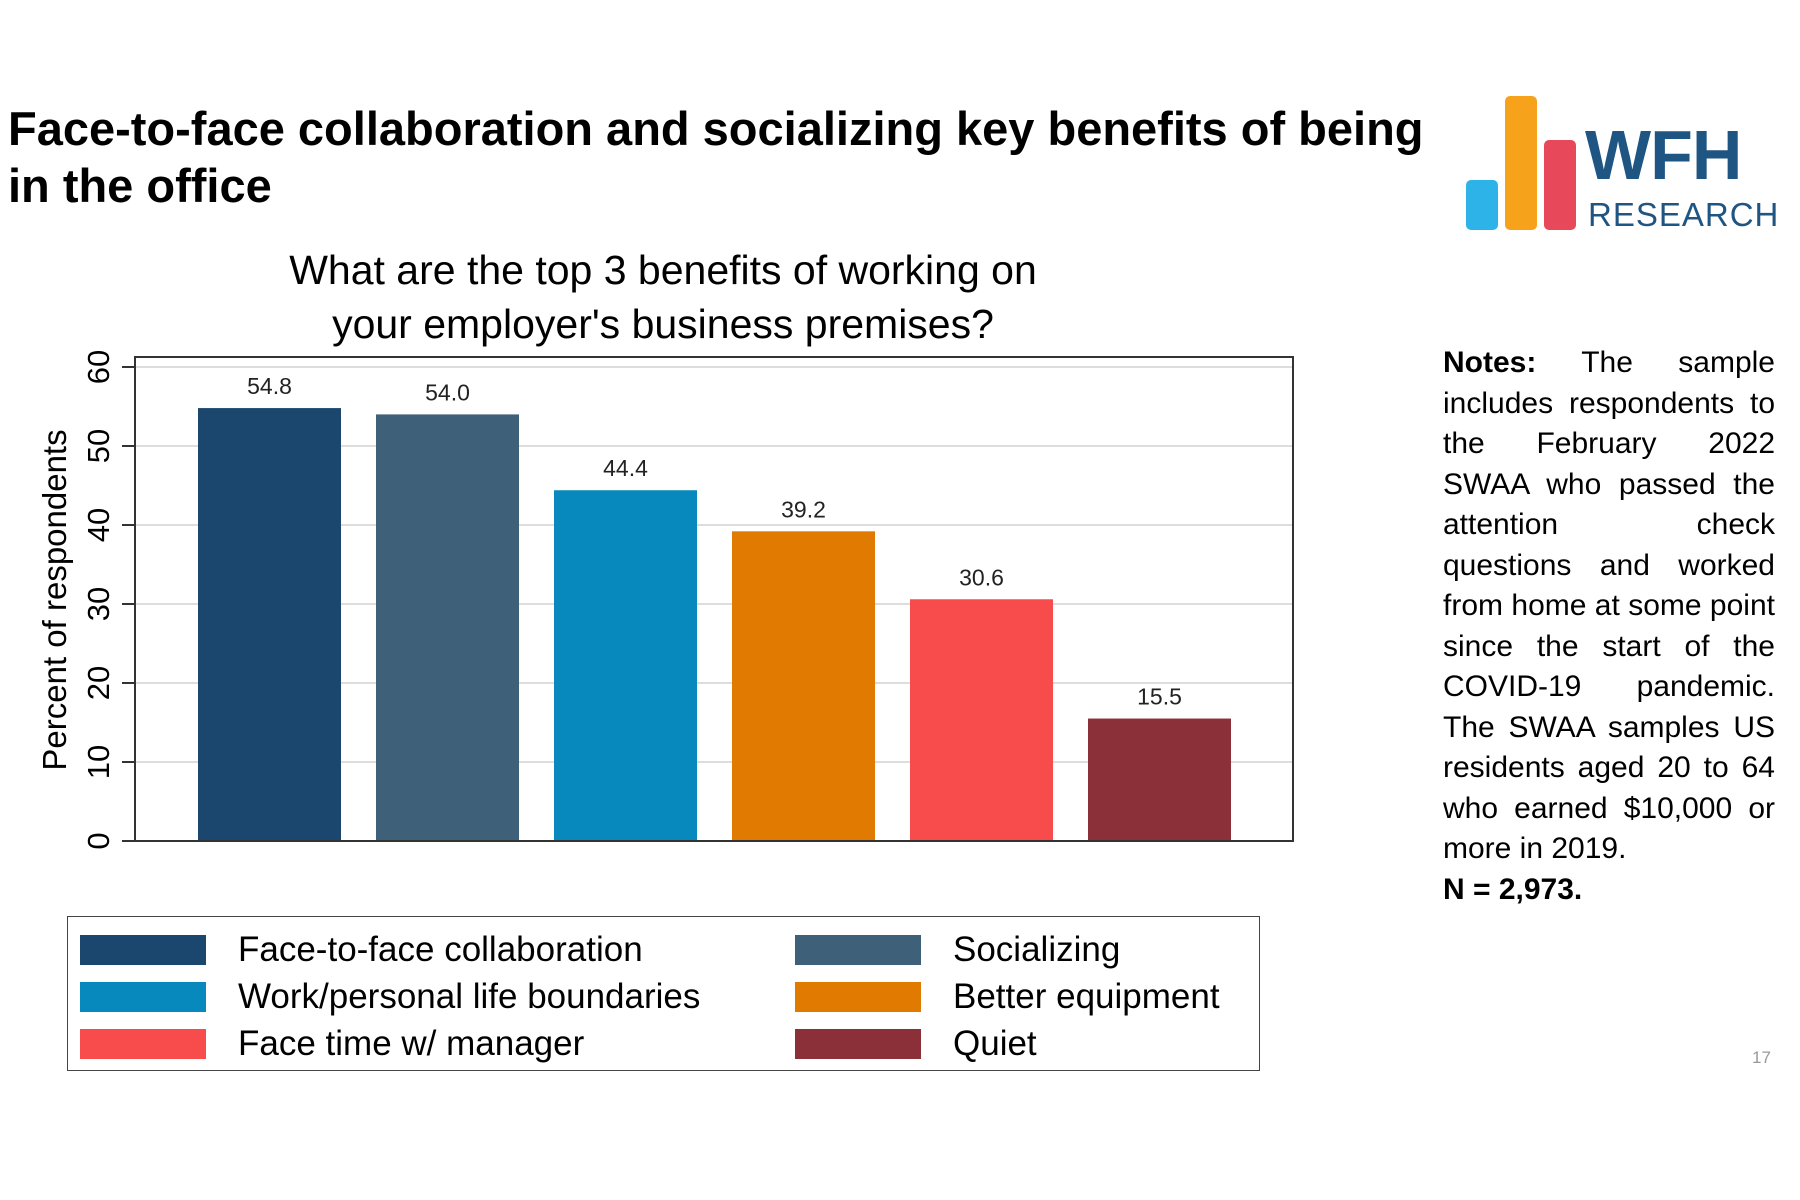 The image size is (1800, 1200). Describe the element at coordinates (803, 509) in the screenshot. I see `data-label: 39.2` at that location.